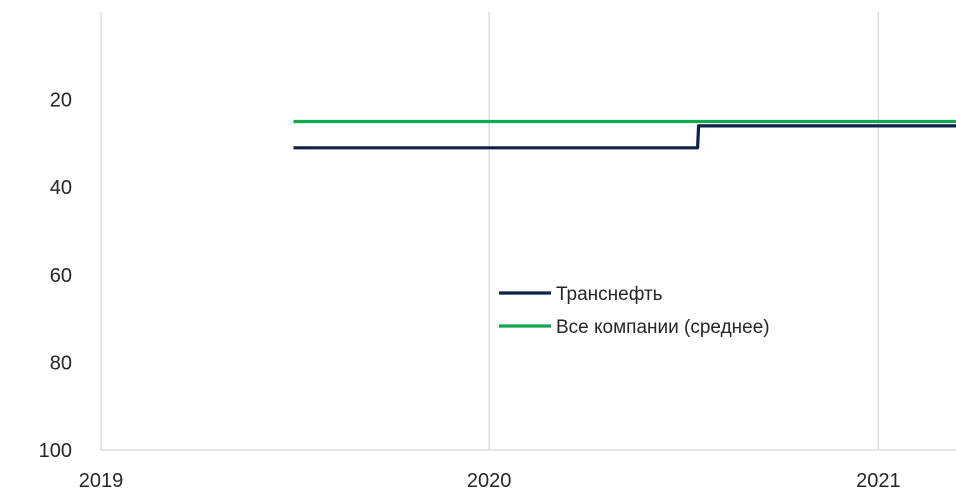 Image resolution: width=956 pixels, height=489 pixels. Describe the element at coordinates (634, 311) in the screenshot. I see `legend: Транснефть Все компании (среднее)` at that location.